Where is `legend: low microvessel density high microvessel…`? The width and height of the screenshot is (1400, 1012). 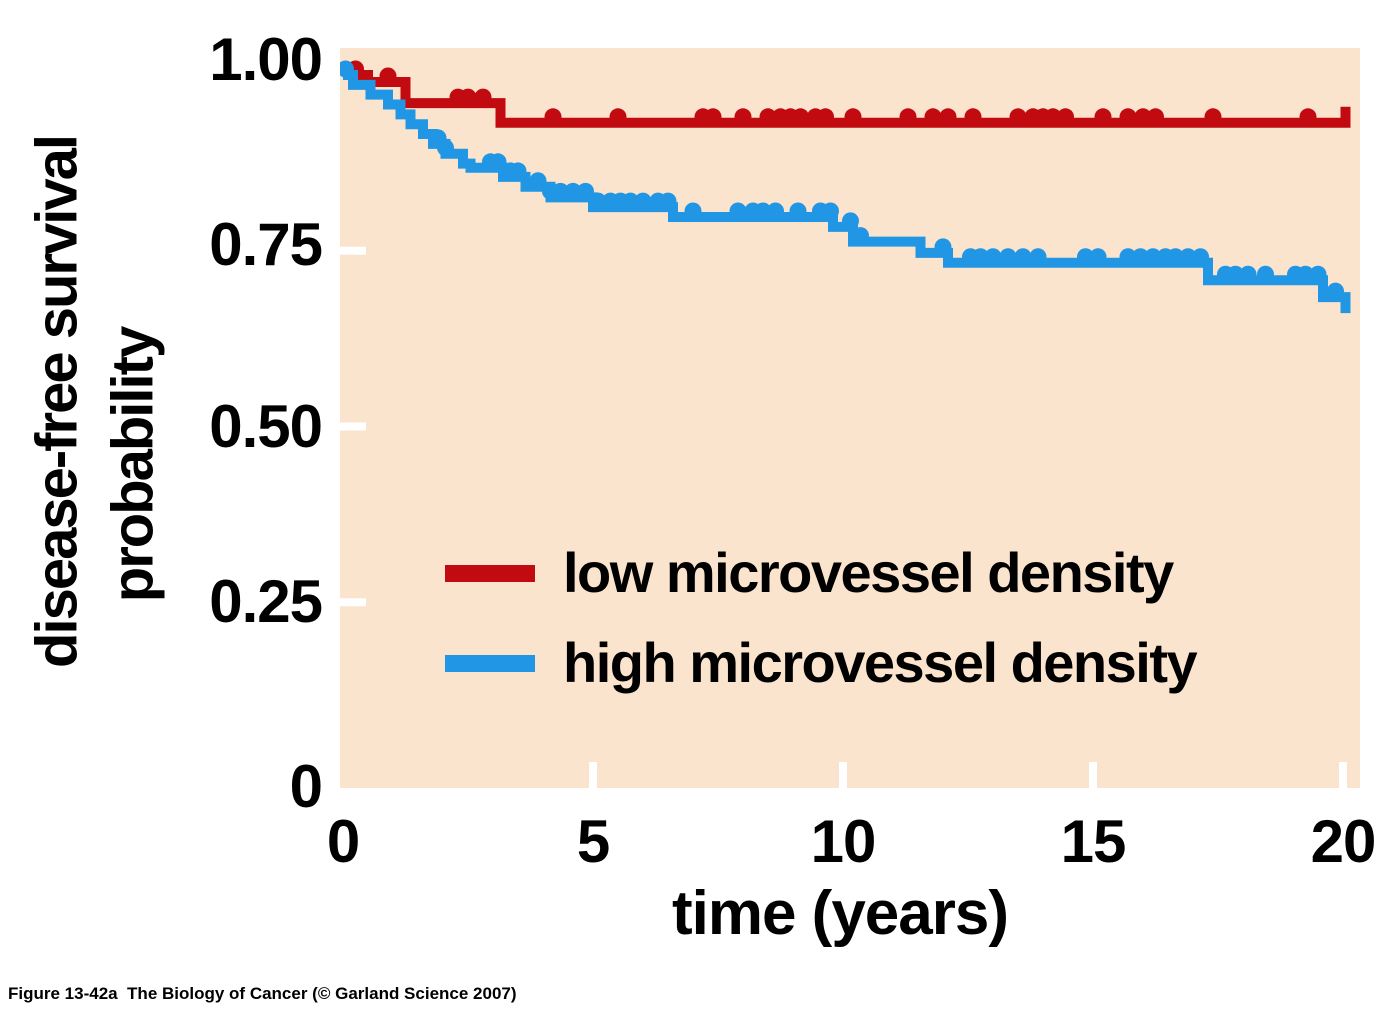 legend: low microvessel density high microvessel… is located at coordinates (821, 634).